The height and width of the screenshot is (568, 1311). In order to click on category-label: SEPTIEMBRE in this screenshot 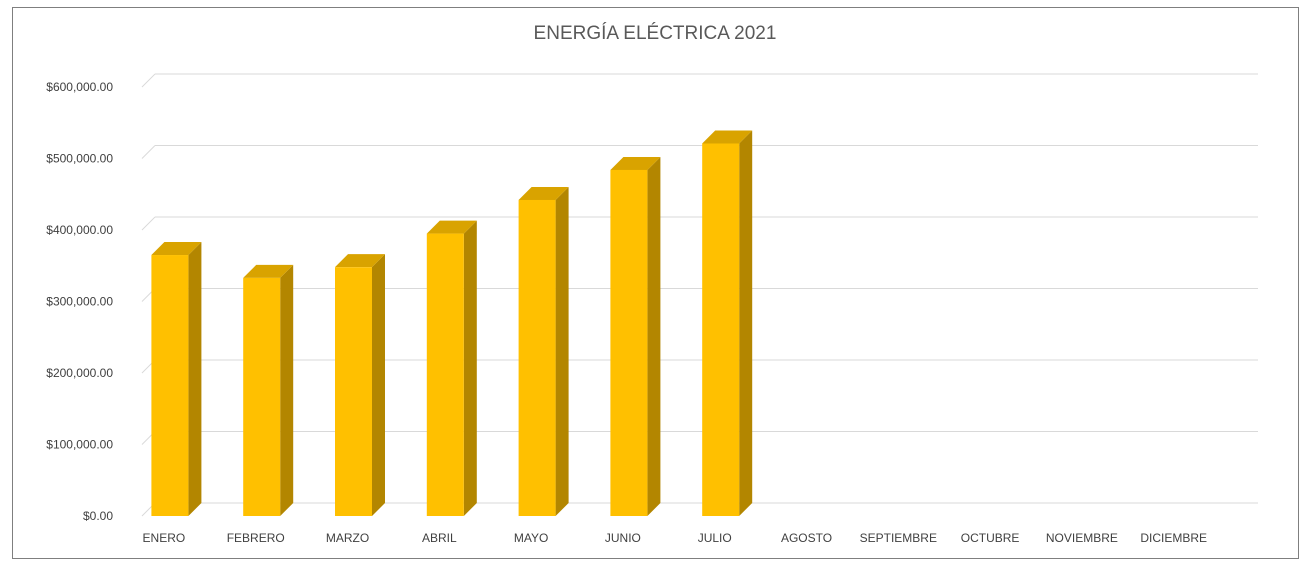, I will do `click(898, 538)`.